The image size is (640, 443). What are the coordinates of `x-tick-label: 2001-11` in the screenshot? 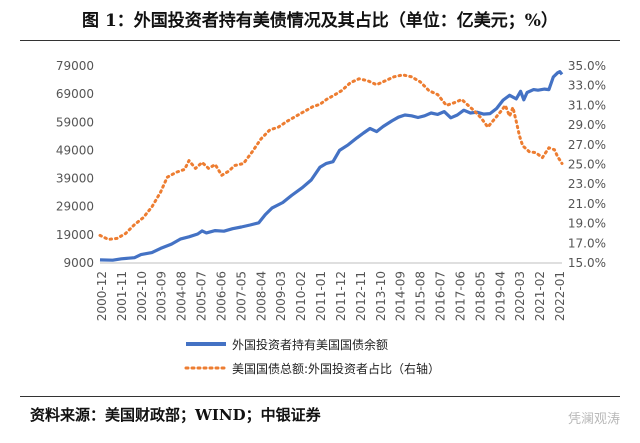 It's located at (122, 296).